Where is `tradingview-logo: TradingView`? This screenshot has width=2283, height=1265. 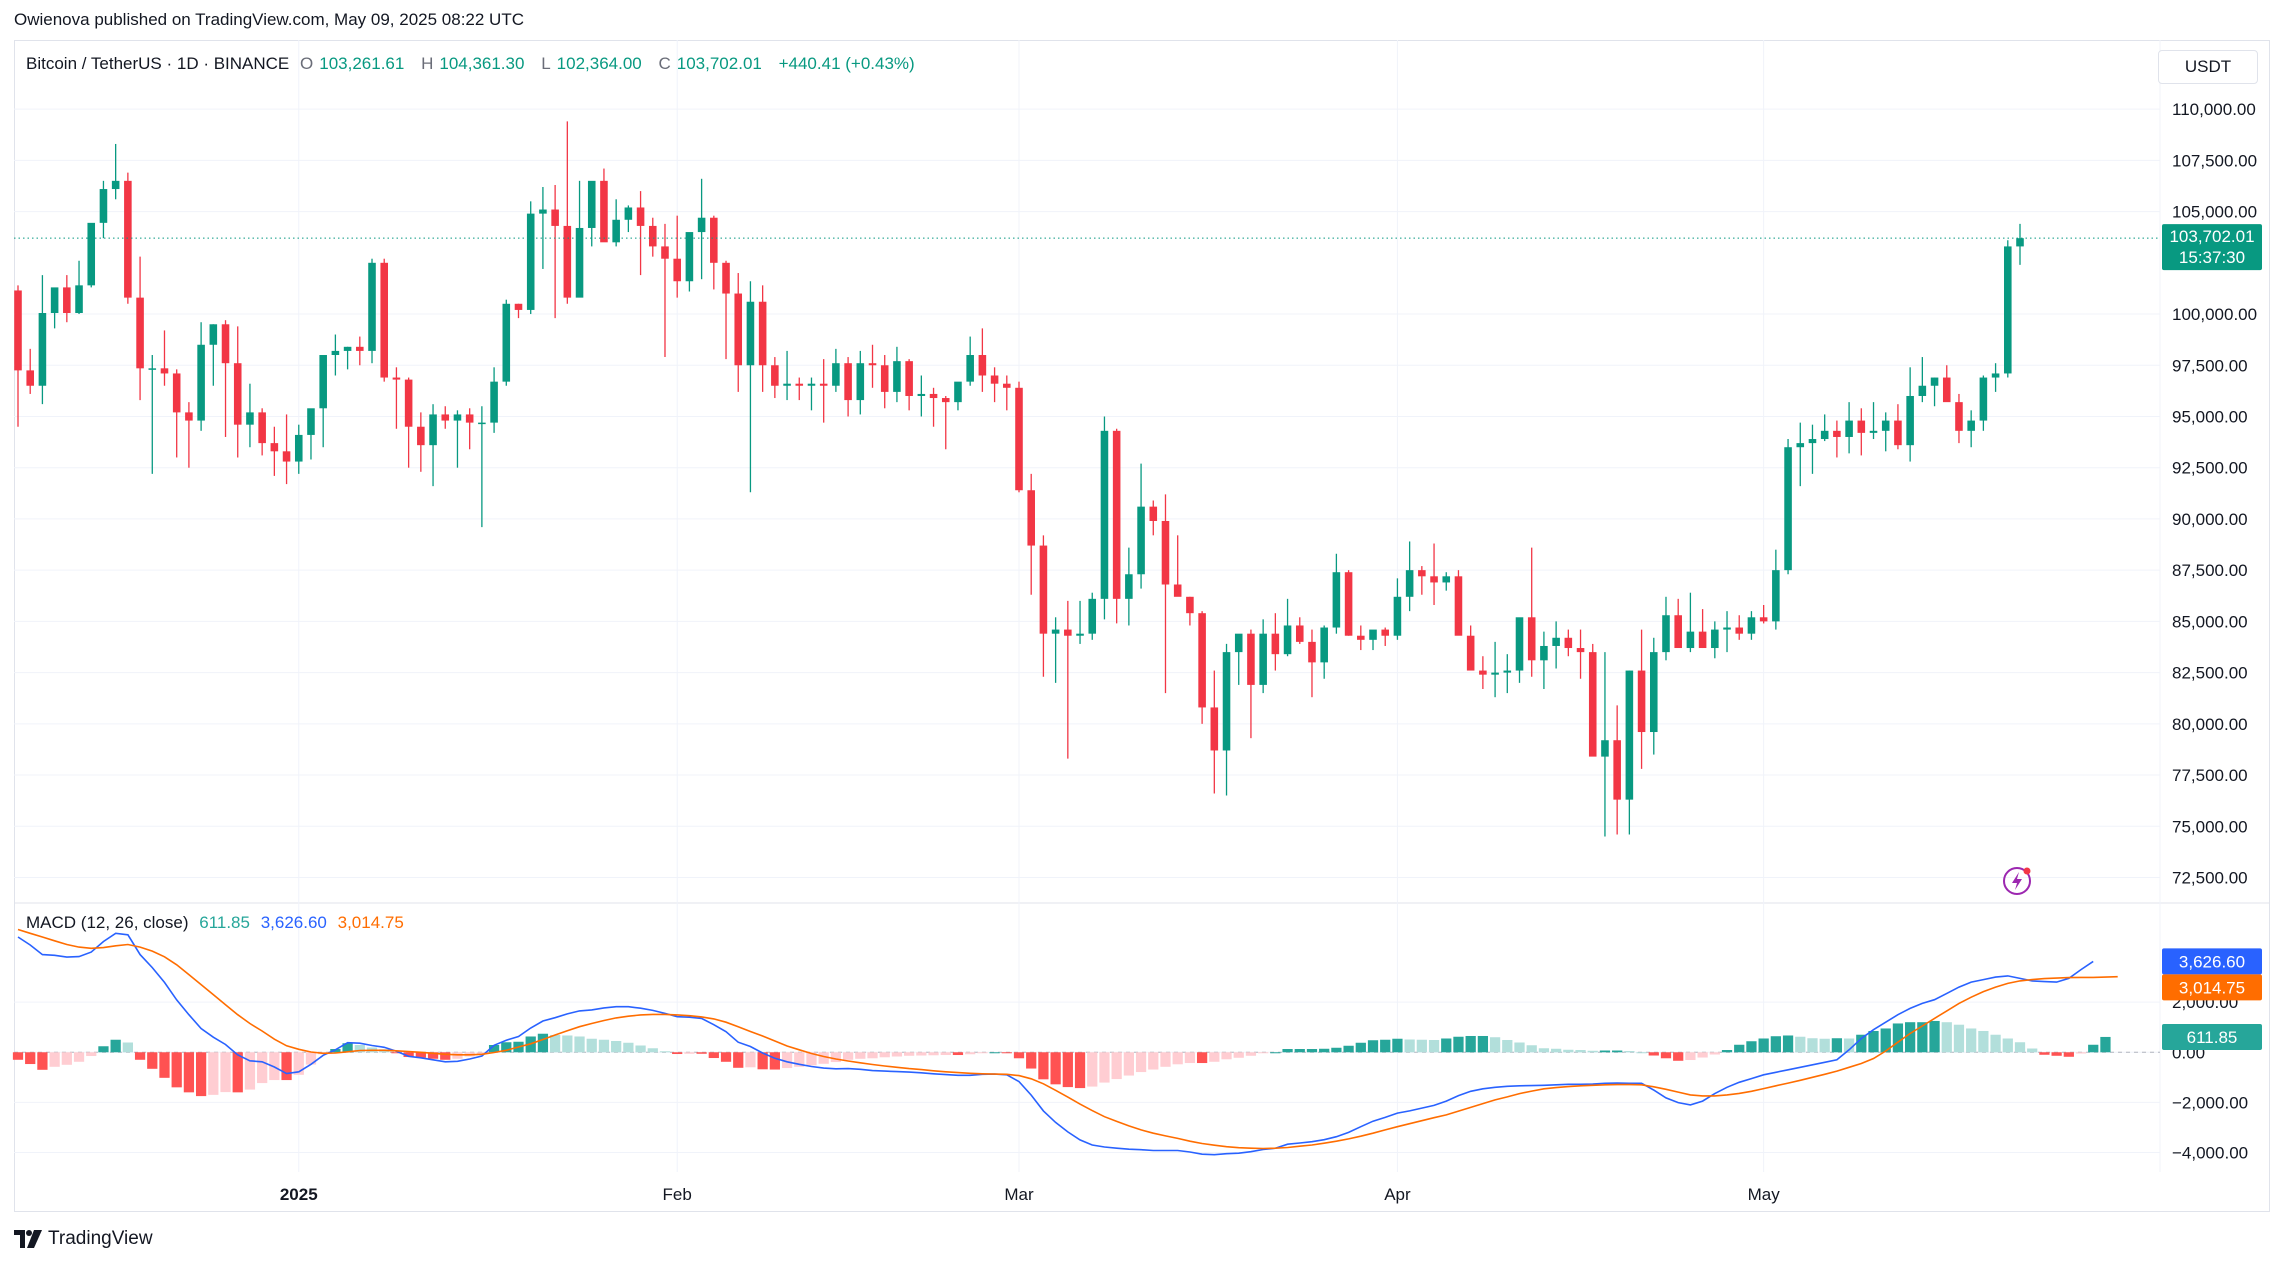 tradingview-logo: TradingView is located at coordinates (83, 1239).